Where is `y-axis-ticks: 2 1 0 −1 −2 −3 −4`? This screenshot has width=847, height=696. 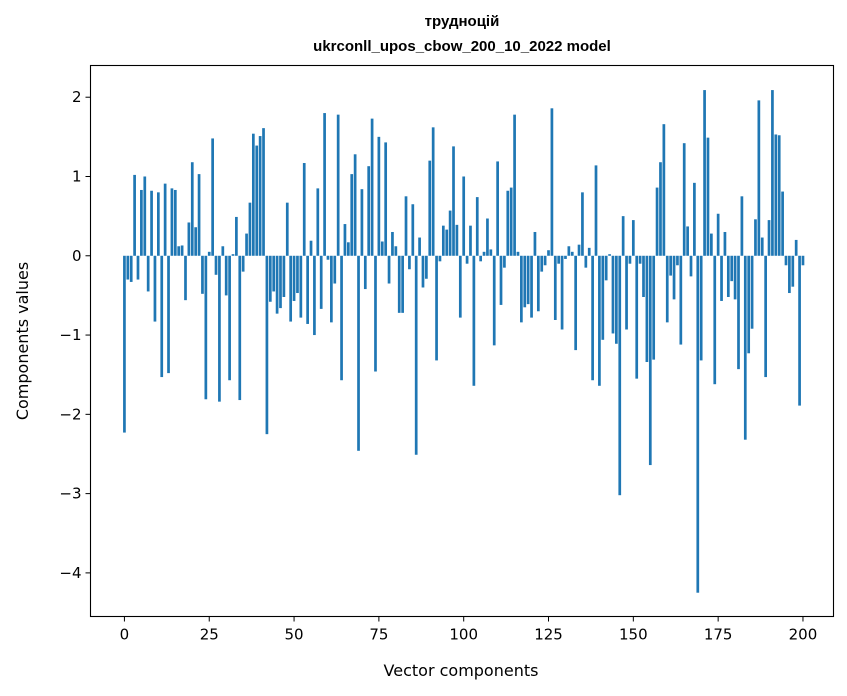
y-axis-ticks: 2 1 0 −1 −2 −3 −4 is located at coordinates (75, 335).